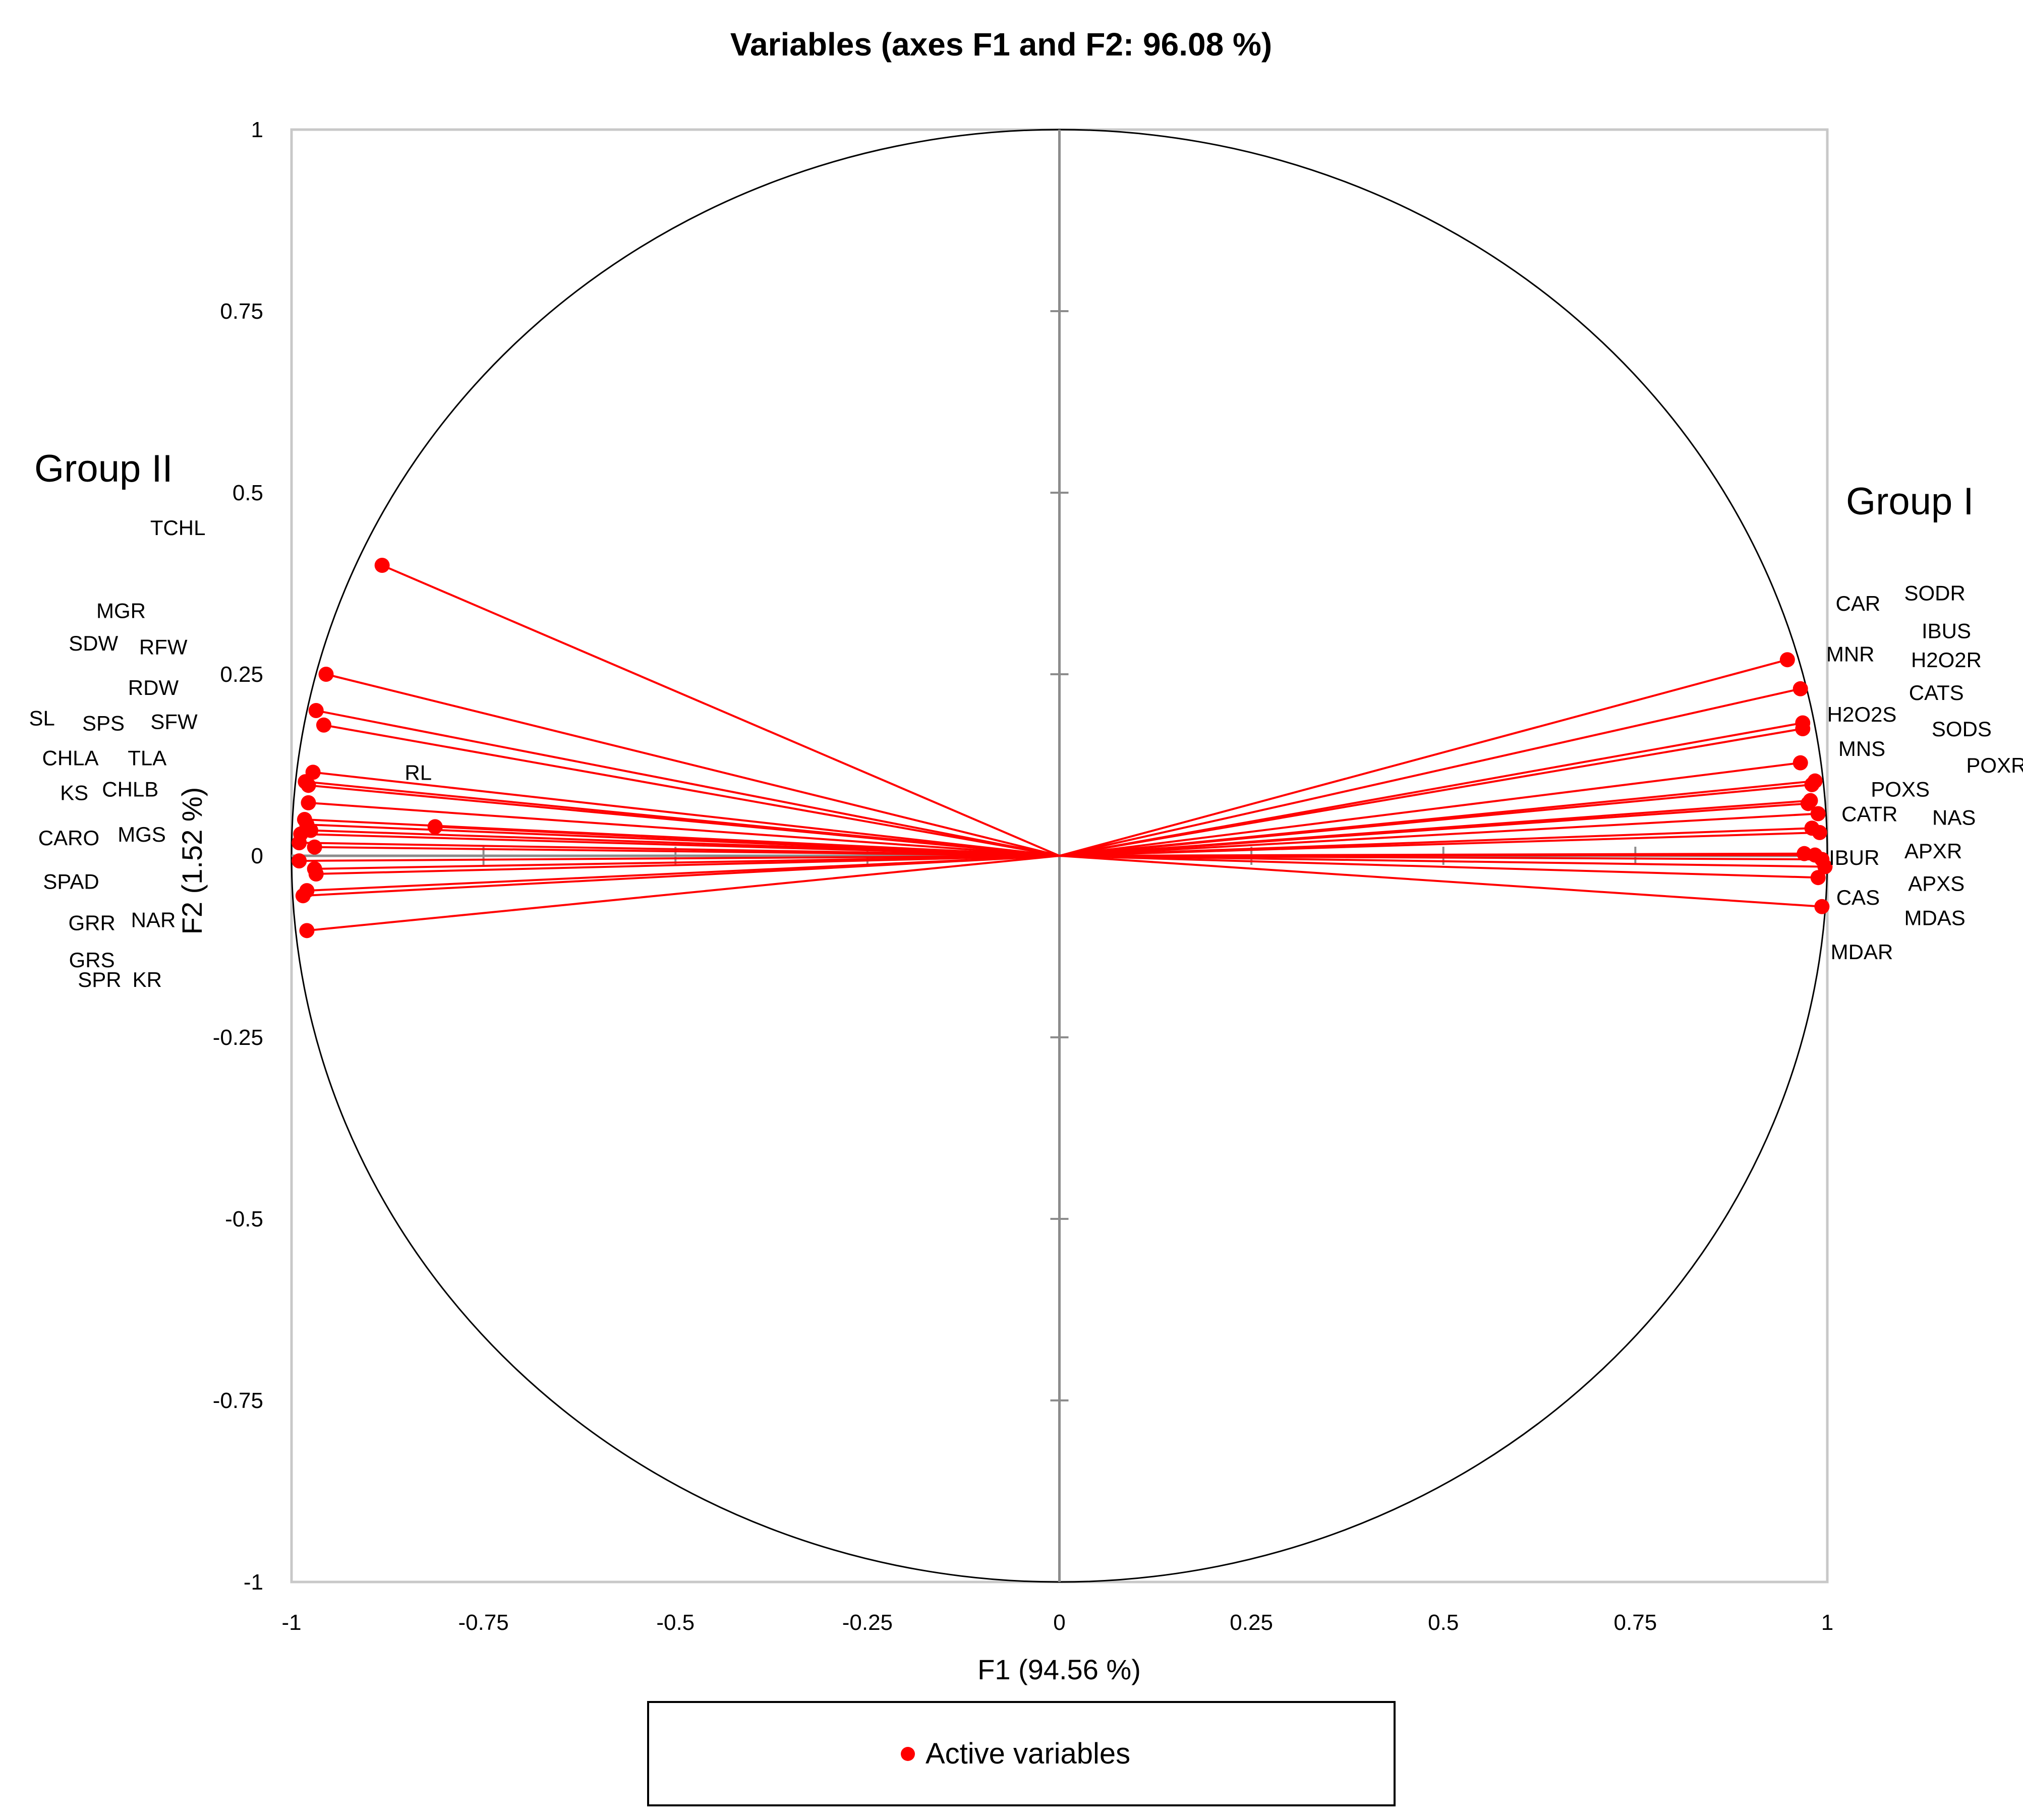 The width and height of the screenshot is (2023, 1820). I want to click on x-axis-label: F1 (94.56 %), so click(1059, 1669).